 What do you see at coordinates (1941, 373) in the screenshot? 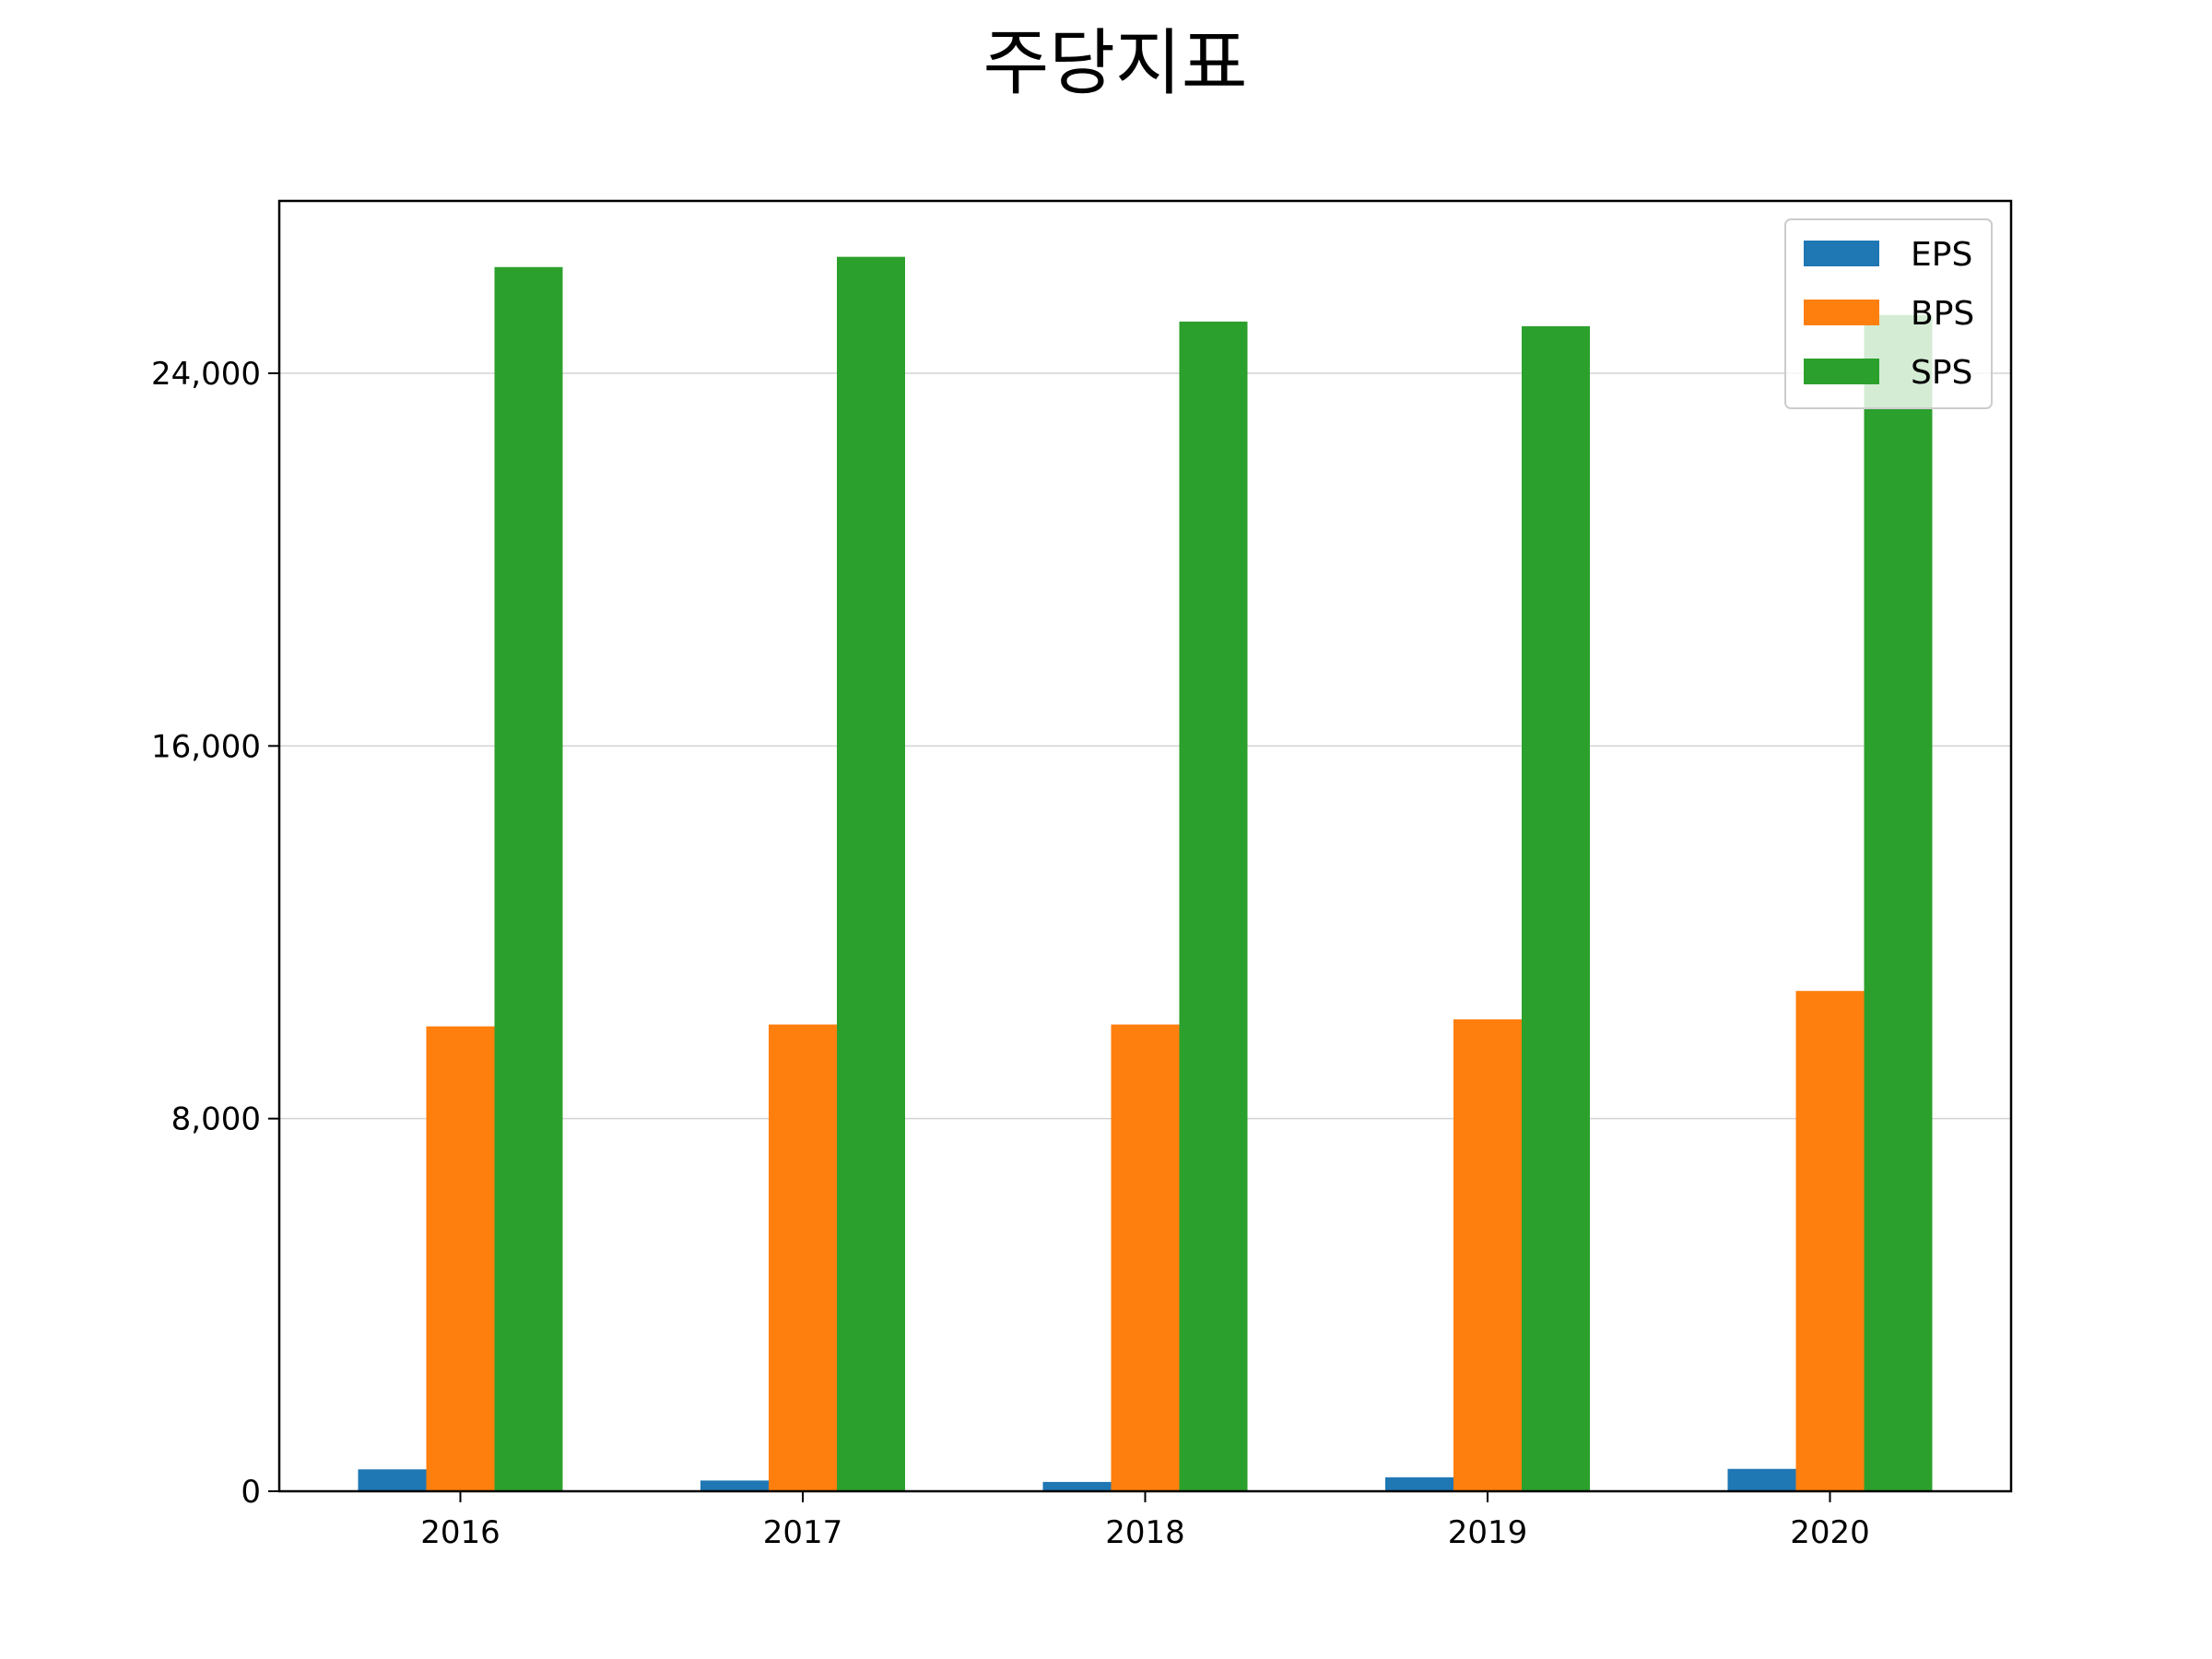
I see `legend-label-sps: SPS` at bounding box center [1941, 373].